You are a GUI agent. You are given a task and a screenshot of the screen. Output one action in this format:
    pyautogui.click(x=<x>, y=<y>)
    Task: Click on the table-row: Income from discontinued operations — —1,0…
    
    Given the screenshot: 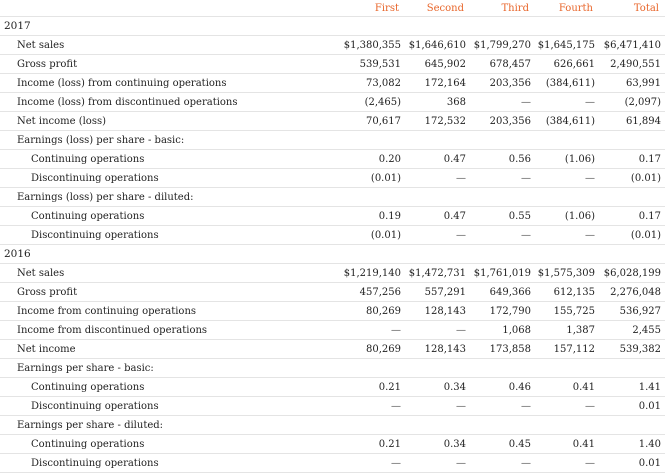 What is the action you would take?
    pyautogui.click(x=332, y=330)
    